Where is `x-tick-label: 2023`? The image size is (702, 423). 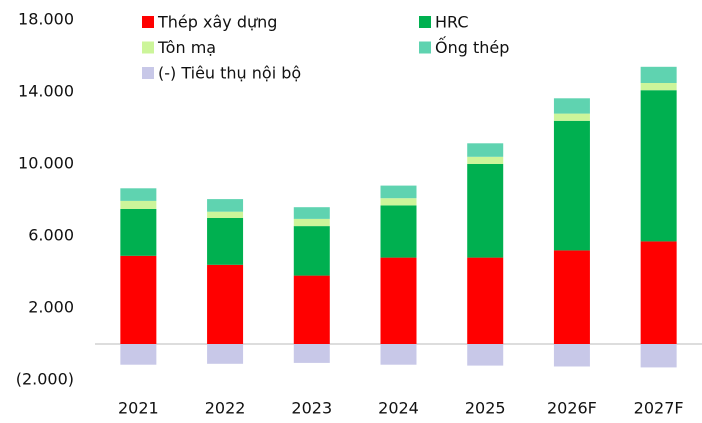 x-tick-label: 2023 is located at coordinates (311, 408).